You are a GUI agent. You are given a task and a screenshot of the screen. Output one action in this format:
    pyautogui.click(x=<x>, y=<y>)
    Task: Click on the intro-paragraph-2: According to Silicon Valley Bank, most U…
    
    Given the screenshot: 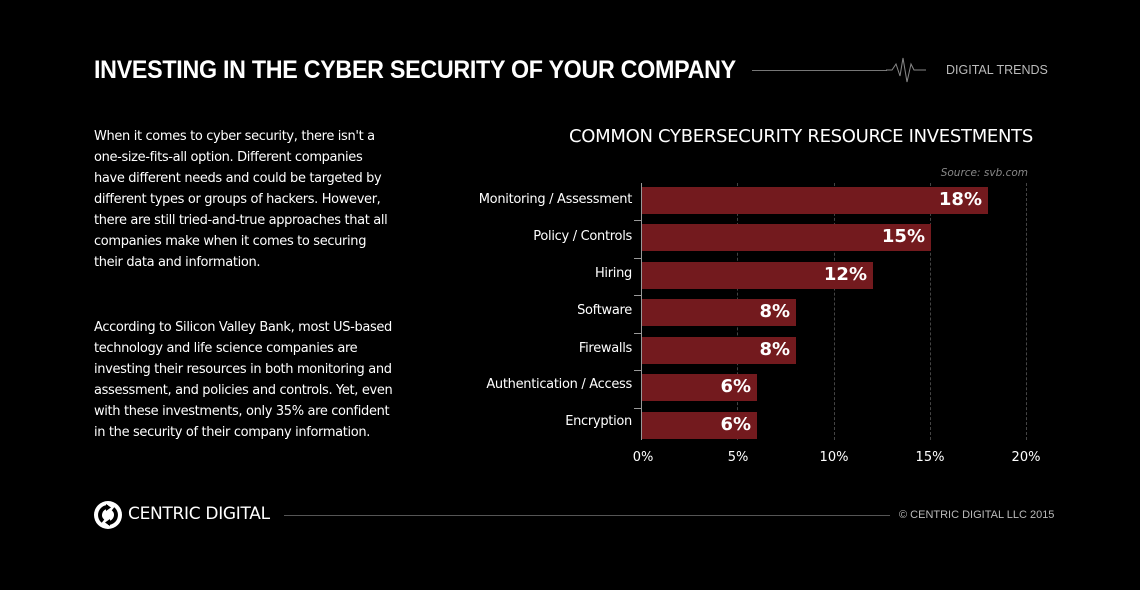 What is the action you would take?
    pyautogui.click(x=243, y=380)
    